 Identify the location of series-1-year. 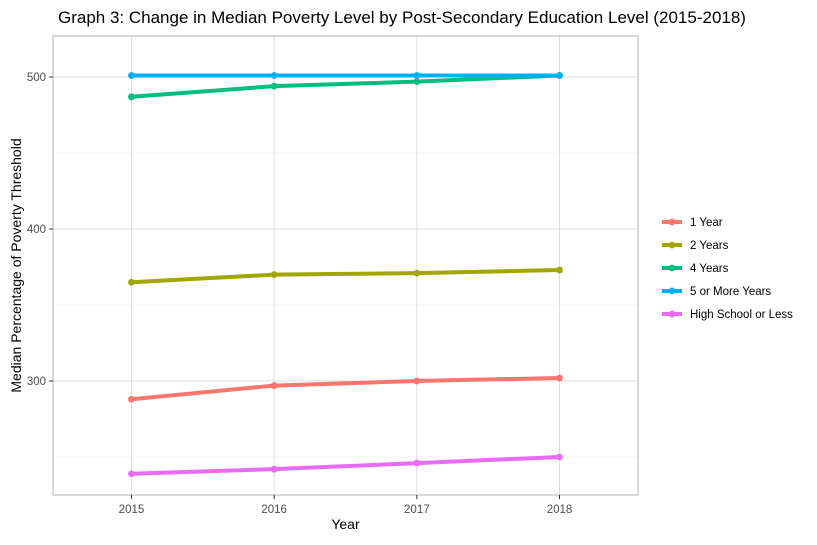
(345, 388).